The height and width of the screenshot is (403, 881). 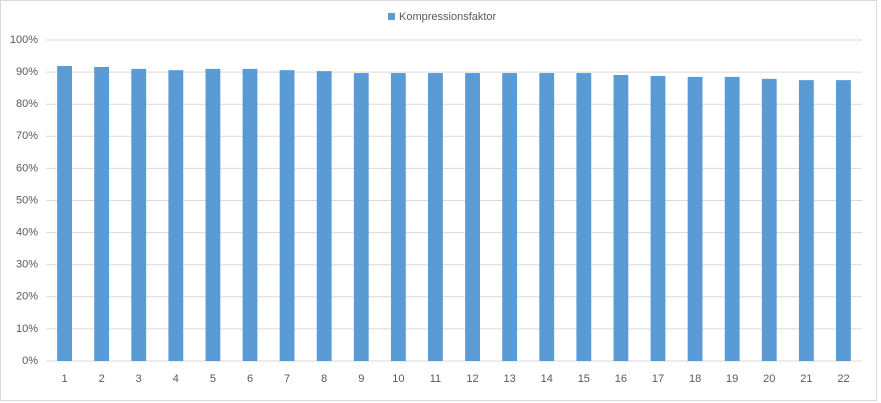 I want to click on x-tick-label: 19, so click(x=732, y=379).